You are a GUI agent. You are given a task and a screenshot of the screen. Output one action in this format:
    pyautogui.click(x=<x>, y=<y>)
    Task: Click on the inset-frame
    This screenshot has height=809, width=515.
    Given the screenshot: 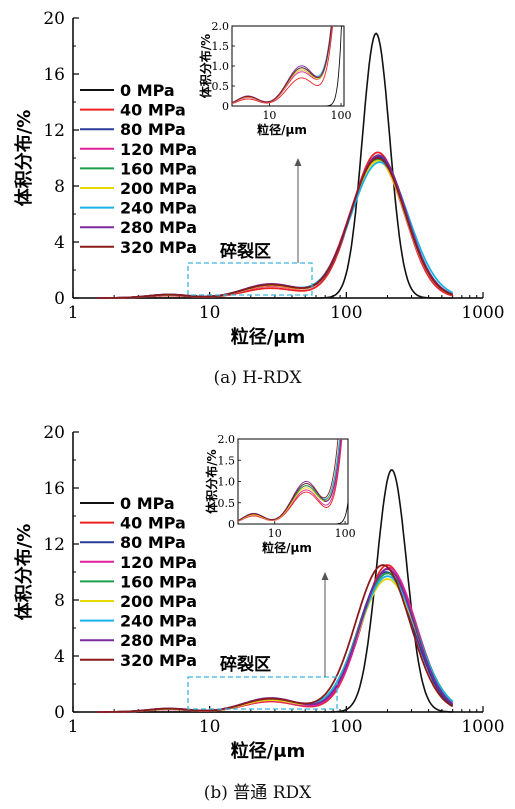 What is the action you would take?
    pyautogui.click(x=293, y=481)
    